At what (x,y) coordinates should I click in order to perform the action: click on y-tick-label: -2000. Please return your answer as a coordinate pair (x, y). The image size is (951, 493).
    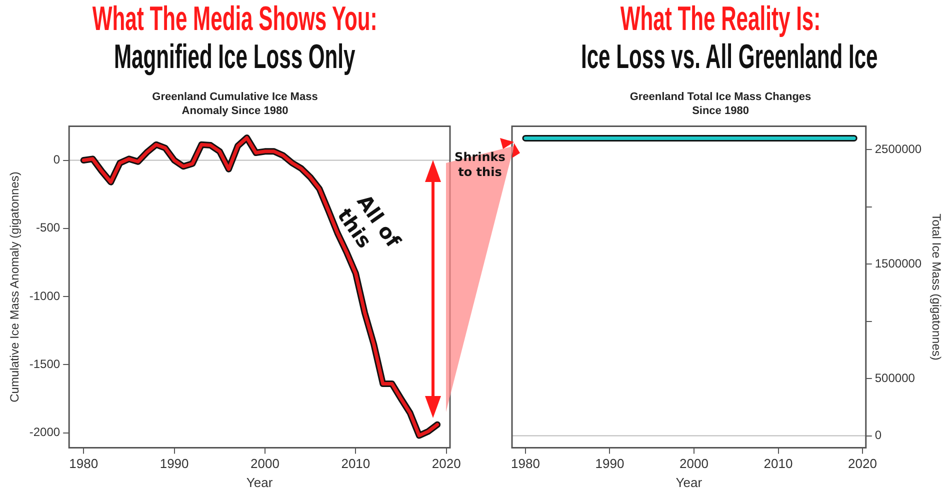
    Looking at the image, I should click on (44, 432).